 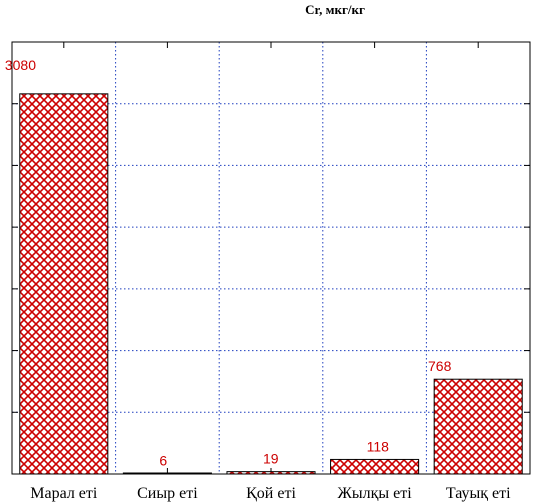 What do you see at coordinates (163, 460) in the screenshot?
I see `data-label-2: 6` at bounding box center [163, 460].